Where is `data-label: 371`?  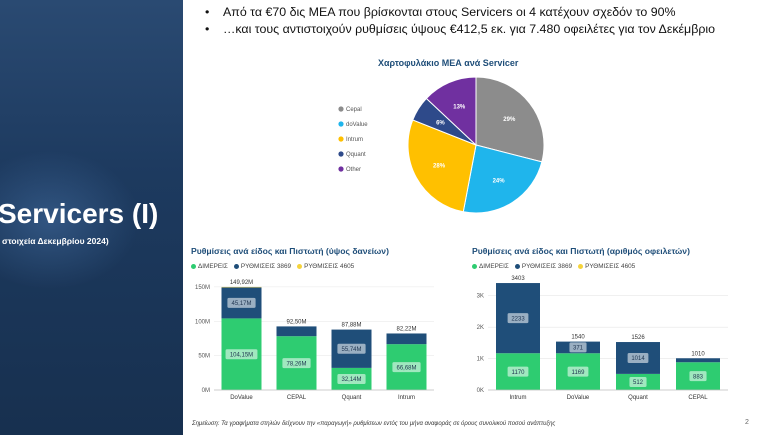
data-label: 371 is located at coordinates (578, 349).